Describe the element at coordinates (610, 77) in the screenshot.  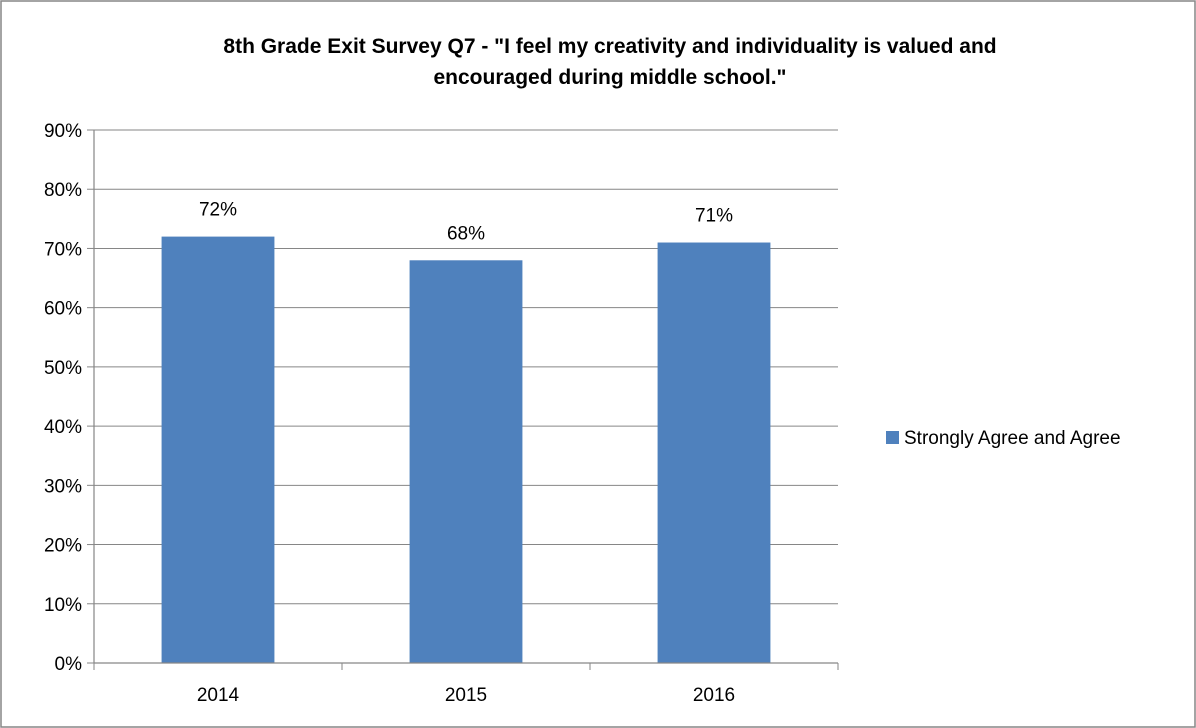
I see `chart-title-line-2: encouraged during middle school."` at that location.